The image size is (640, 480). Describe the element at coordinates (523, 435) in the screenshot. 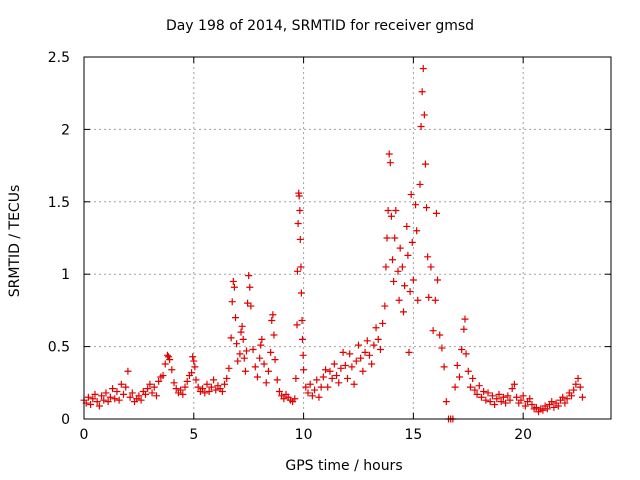

I see `x-tick-label-4: 20` at that location.